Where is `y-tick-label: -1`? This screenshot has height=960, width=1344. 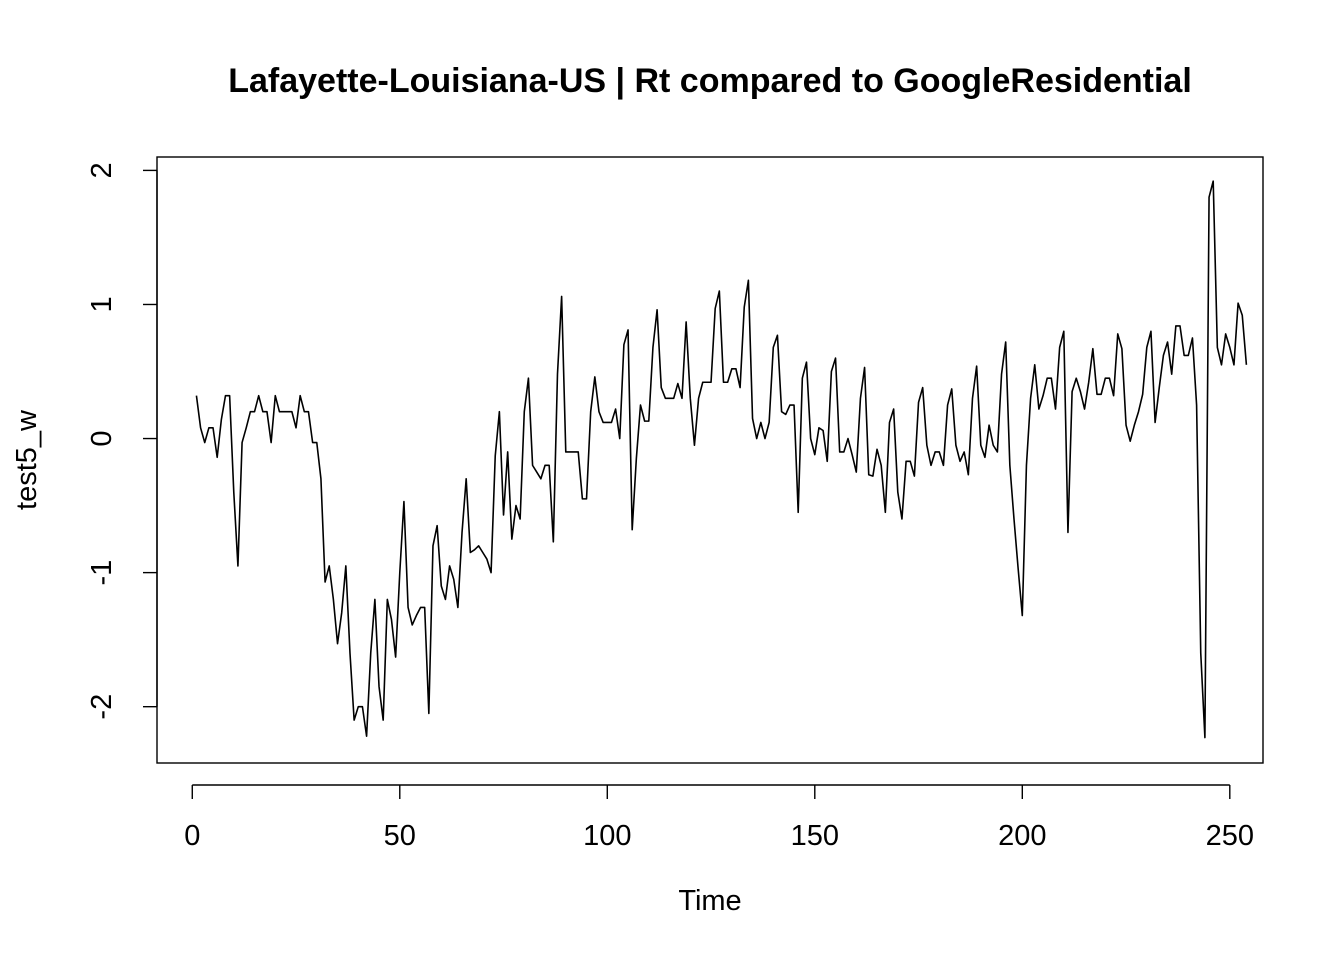 y-tick-label: -1 is located at coordinates (102, 573).